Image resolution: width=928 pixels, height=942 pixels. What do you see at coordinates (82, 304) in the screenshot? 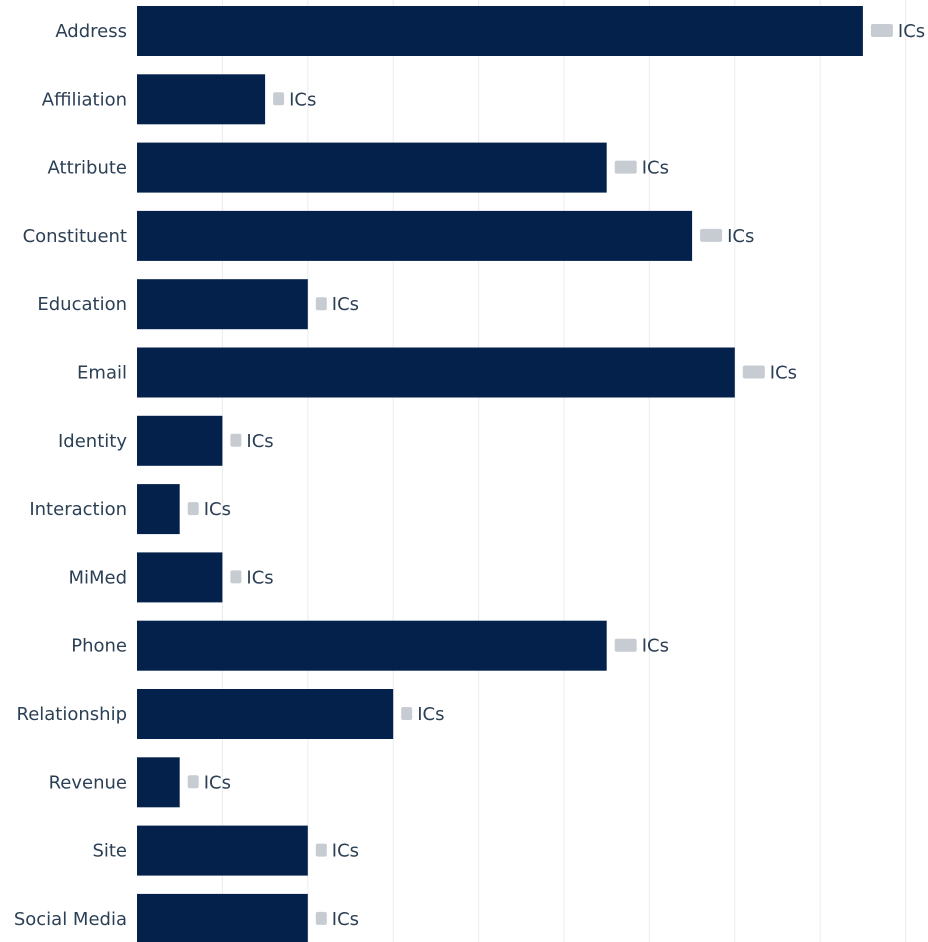
I see `category-label: Education` at bounding box center [82, 304].